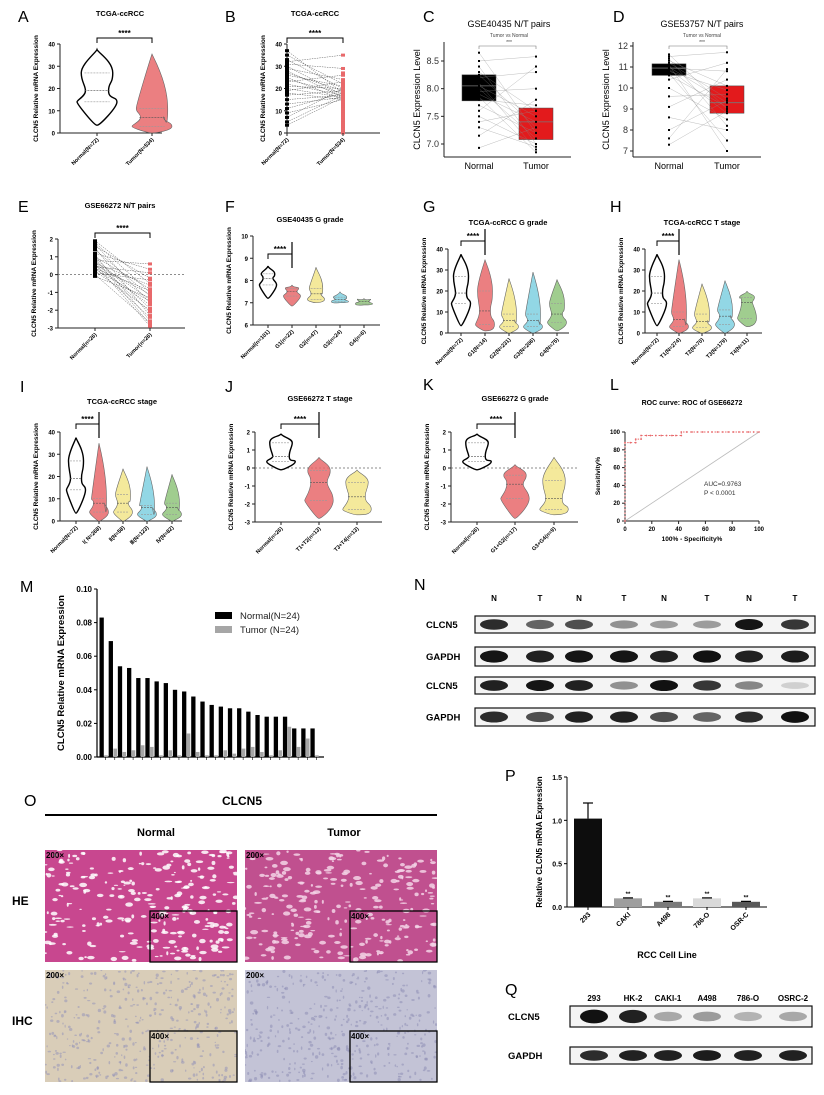 This screenshot has height=1095, width=824. Describe the element at coordinates (429, 17) in the screenshot. I see `panel-letter-C: C` at that location.